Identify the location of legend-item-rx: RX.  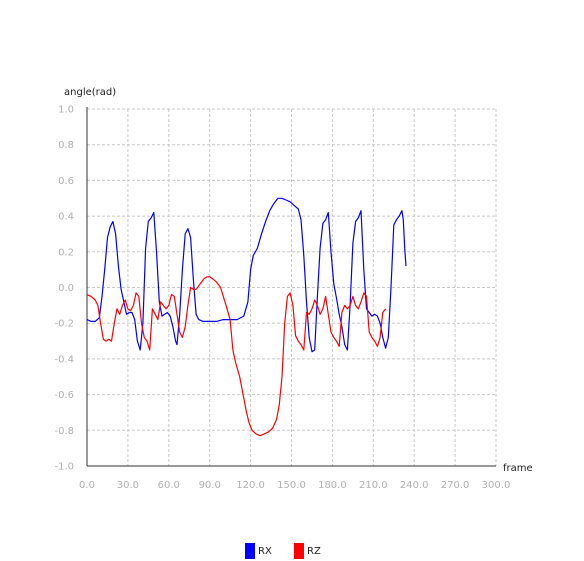
(258, 551).